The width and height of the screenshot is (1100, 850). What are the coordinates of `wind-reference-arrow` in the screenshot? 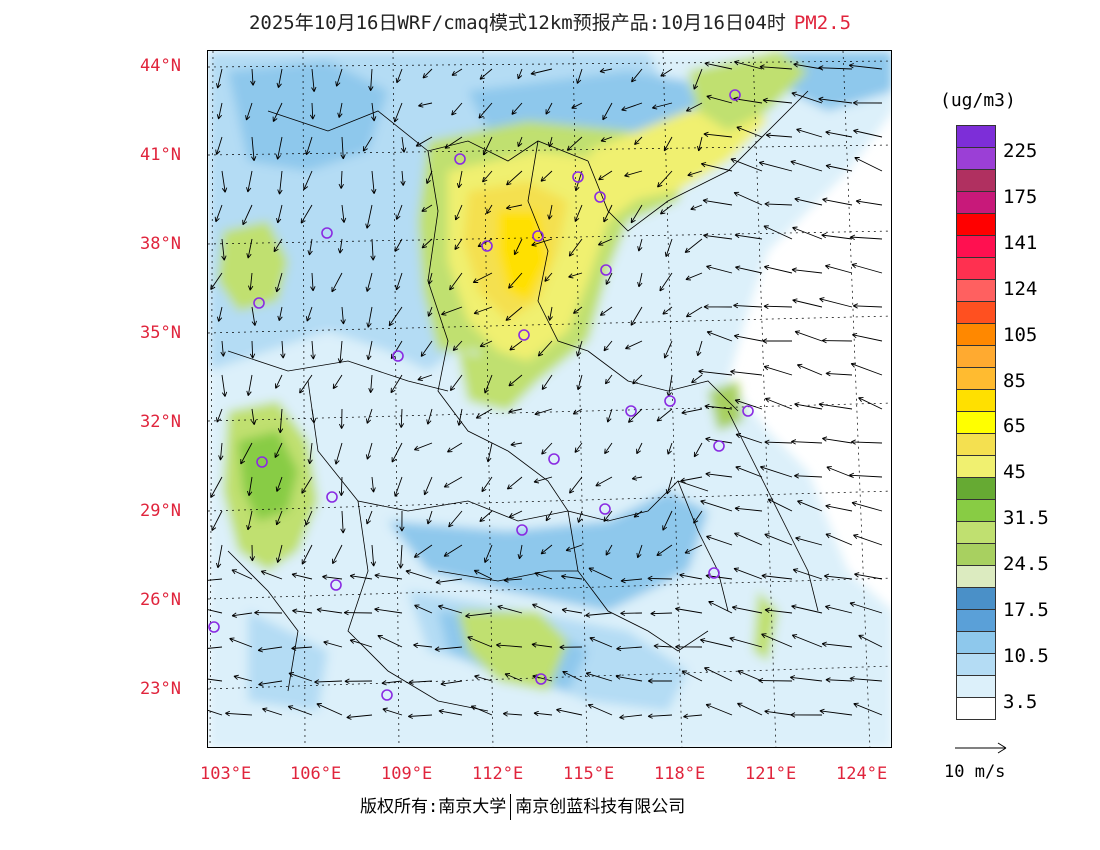 It's located at (981, 748).